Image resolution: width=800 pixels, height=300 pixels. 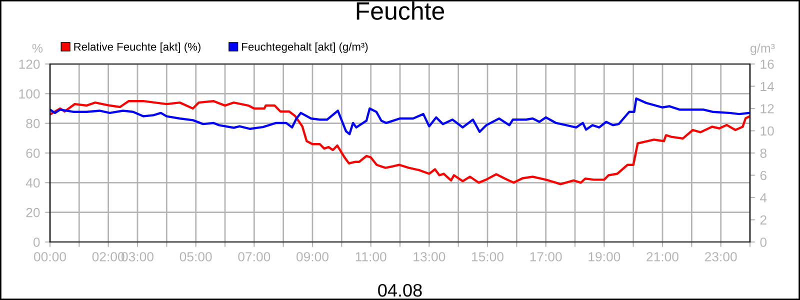 What do you see at coordinates (763, 153) in the screenshot?
I see `y2-tick-label: 8` at bounding box center [763, 153].